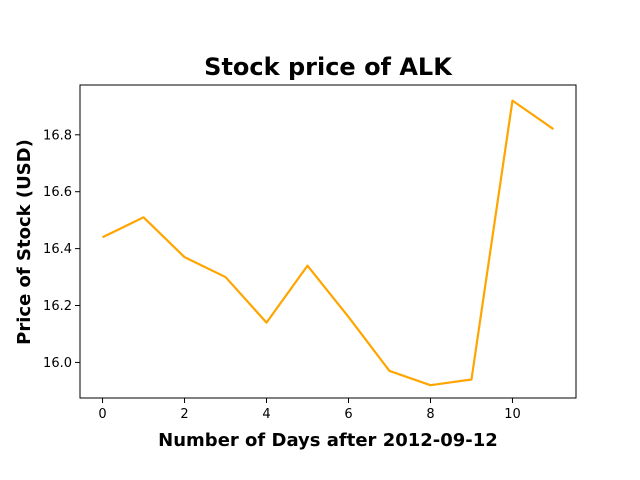  Describe the element at coordinates (57, 192) in the screenshot. I see `y-tick-label: 16.6` at that location.